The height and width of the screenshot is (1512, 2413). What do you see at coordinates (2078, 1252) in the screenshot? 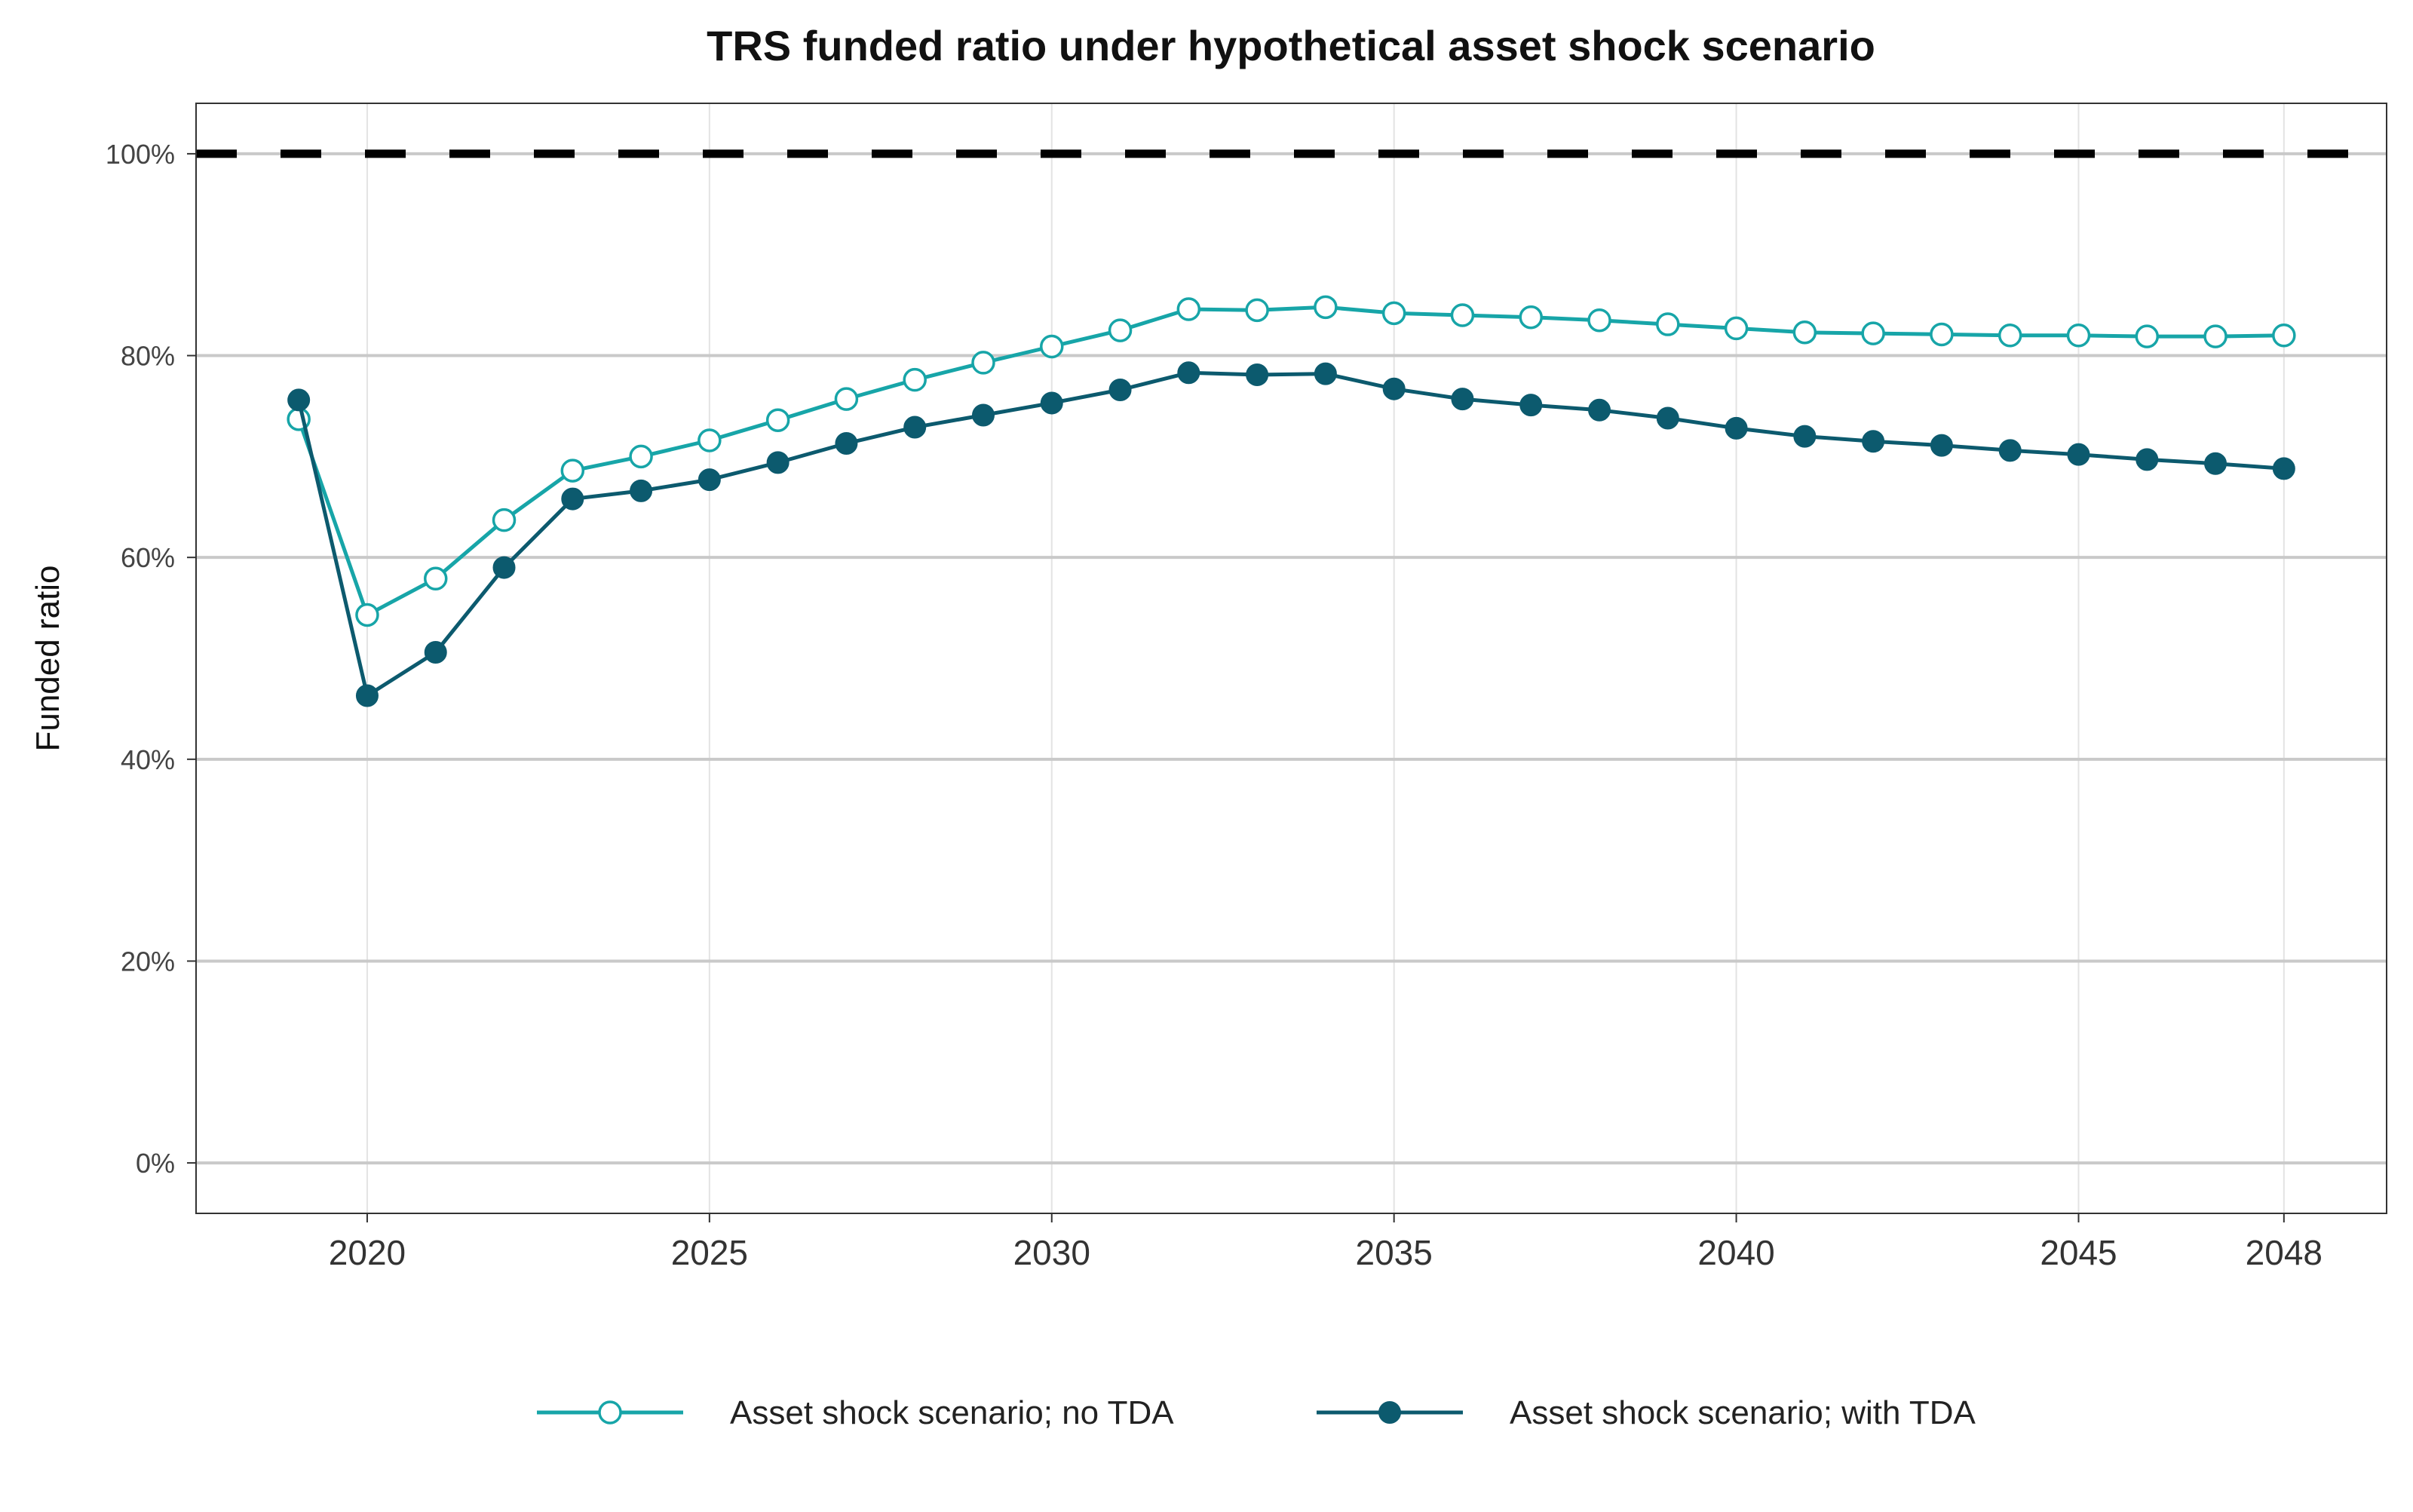
I see `x-tick-label: 2045` at bounding box center [2078, 1252].